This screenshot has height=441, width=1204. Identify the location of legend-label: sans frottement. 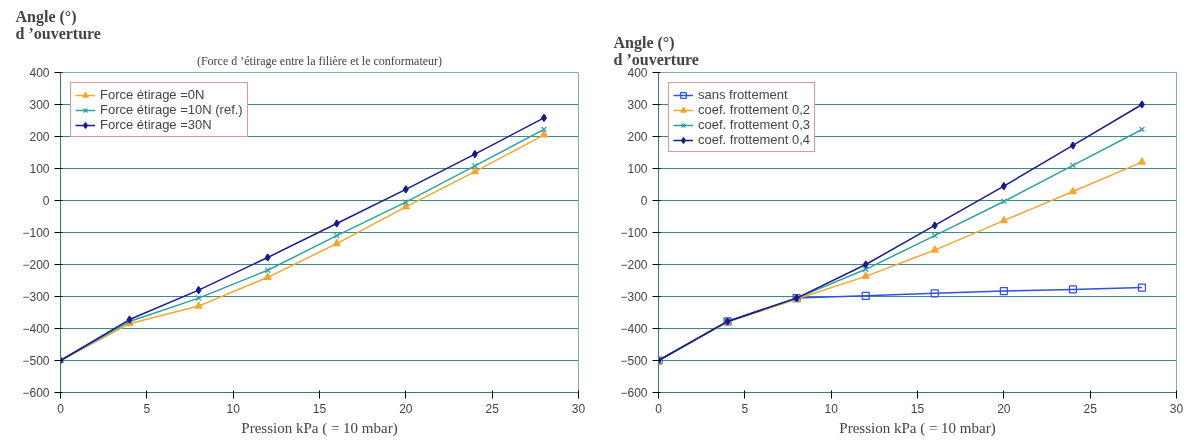
(743, 94).